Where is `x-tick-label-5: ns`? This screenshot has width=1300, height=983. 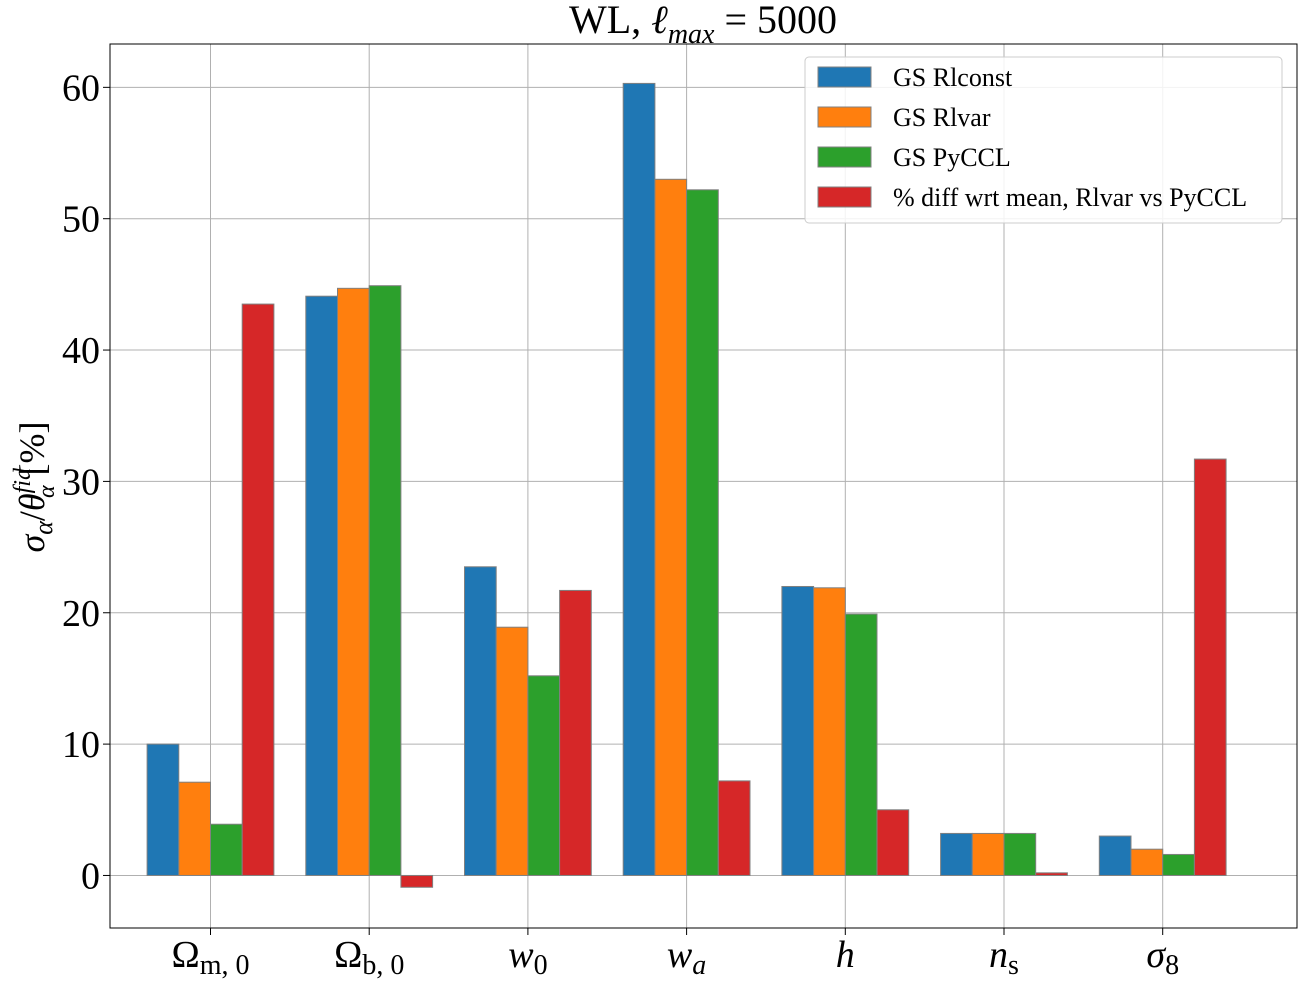 x-tick-label-5: ns is located at coordinates (1004, 957).